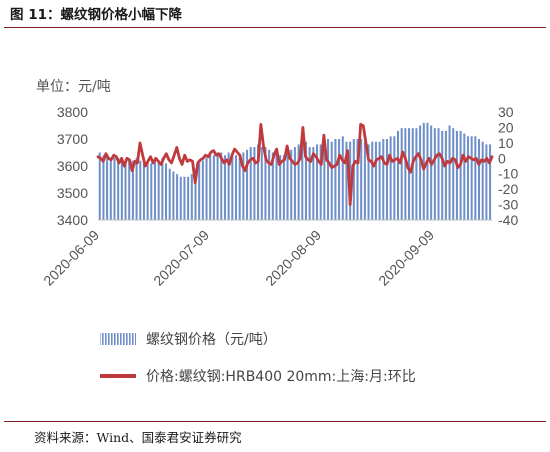 The image size is (550, 452). Describe the element at coordinates (72, 139) in the screenshot. I see `y-left-tick-label: 3700` at that location.